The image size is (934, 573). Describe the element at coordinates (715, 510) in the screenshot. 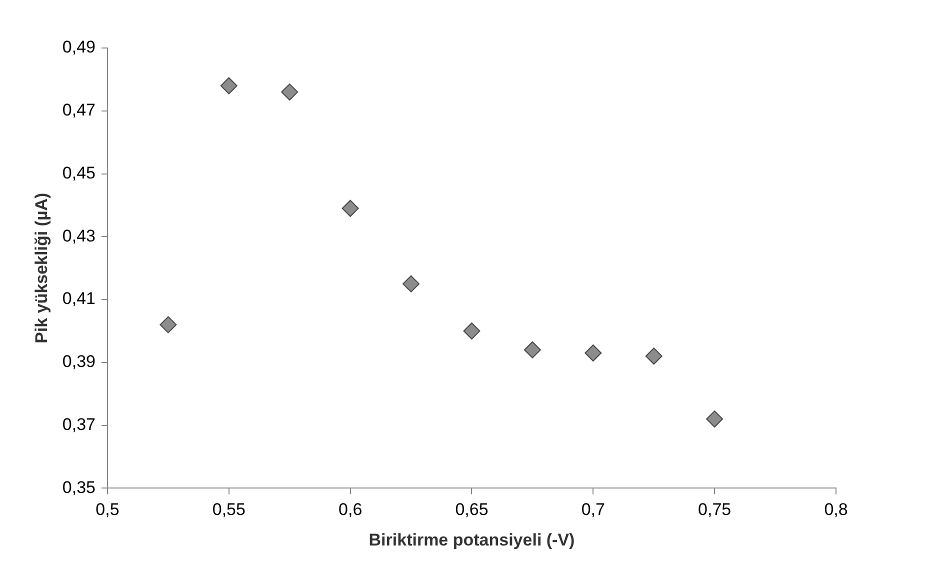

I see `x-tick-label: 0,75` at that location.